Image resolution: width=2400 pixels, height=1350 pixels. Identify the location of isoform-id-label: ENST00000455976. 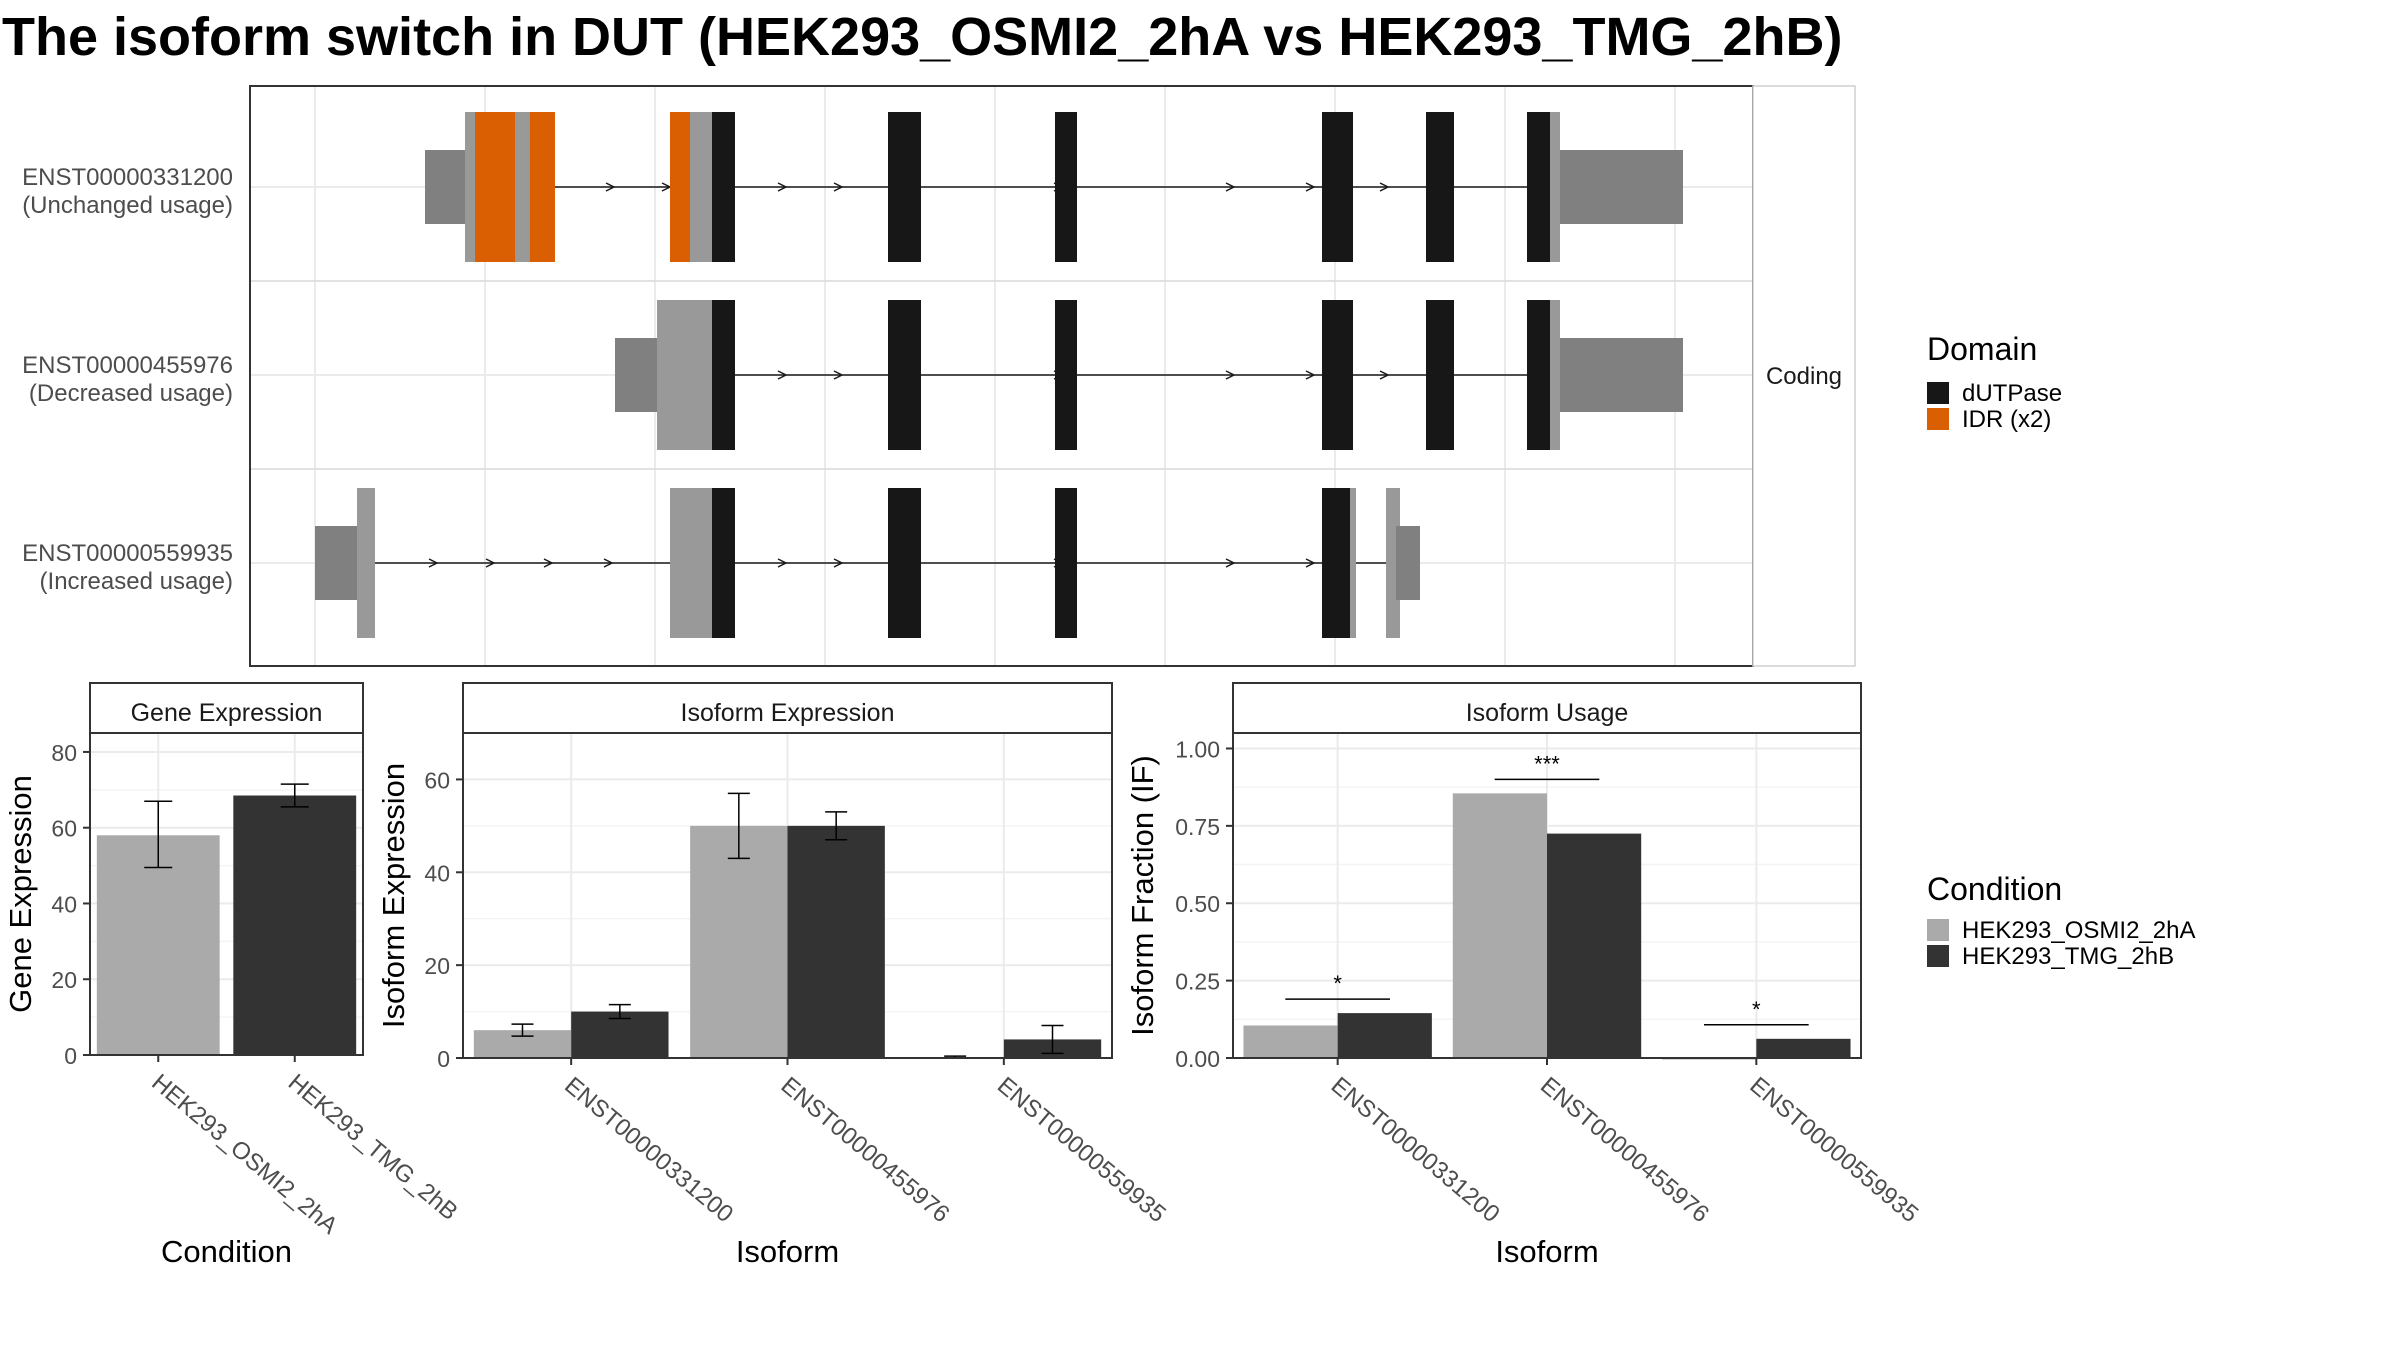
(127, 365).